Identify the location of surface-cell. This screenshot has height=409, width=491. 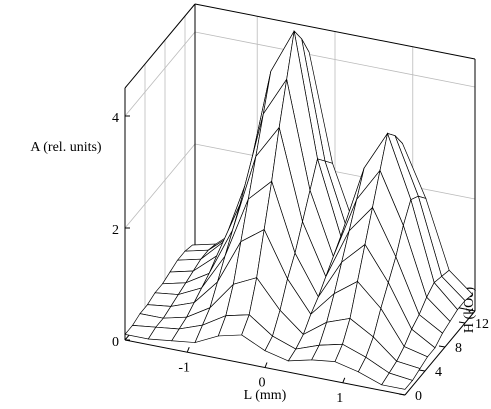
(397, 381).